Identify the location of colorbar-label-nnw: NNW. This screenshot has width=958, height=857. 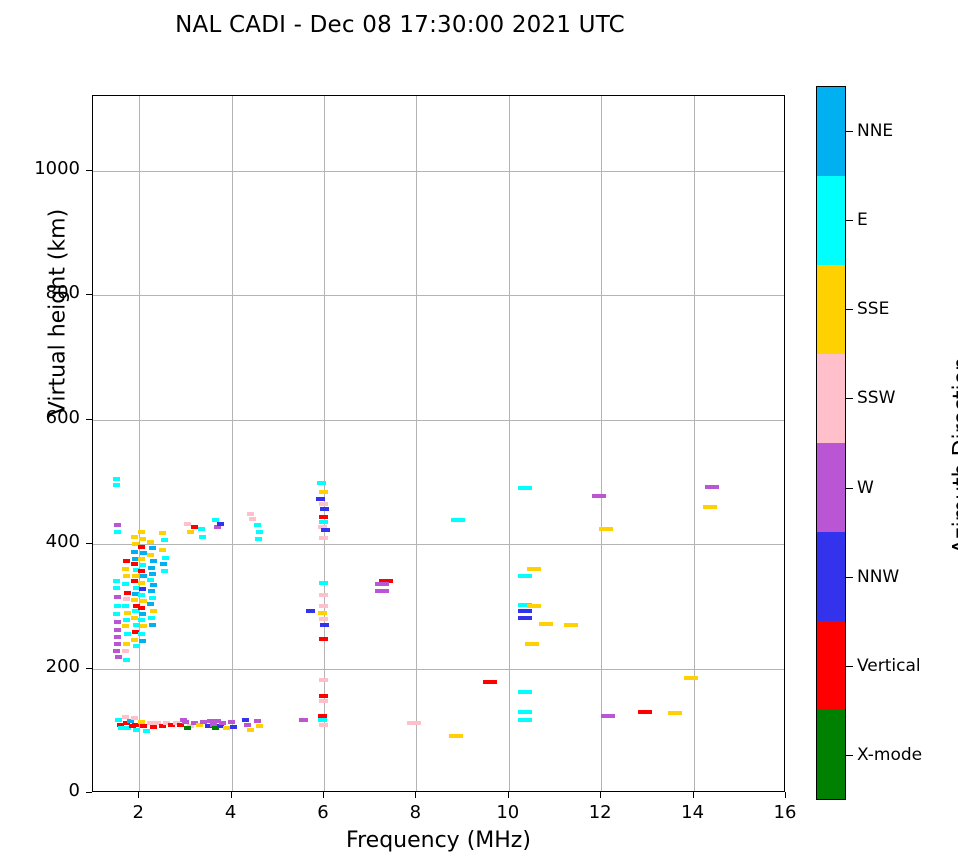
(878, 576).